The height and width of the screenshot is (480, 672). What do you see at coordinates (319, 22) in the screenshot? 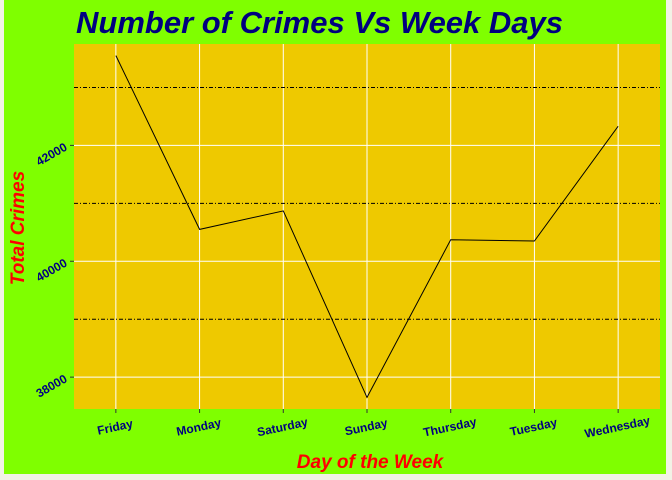
I see `chart-title: Number of Crimes Vs Week Days` at bounding box center [319, 22].